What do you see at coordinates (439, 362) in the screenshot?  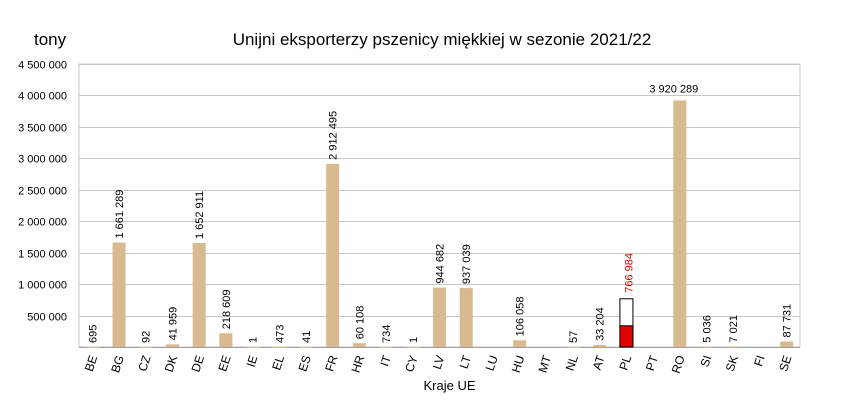 I see `x-tick-label: LV` at bounding box center [439, 362].